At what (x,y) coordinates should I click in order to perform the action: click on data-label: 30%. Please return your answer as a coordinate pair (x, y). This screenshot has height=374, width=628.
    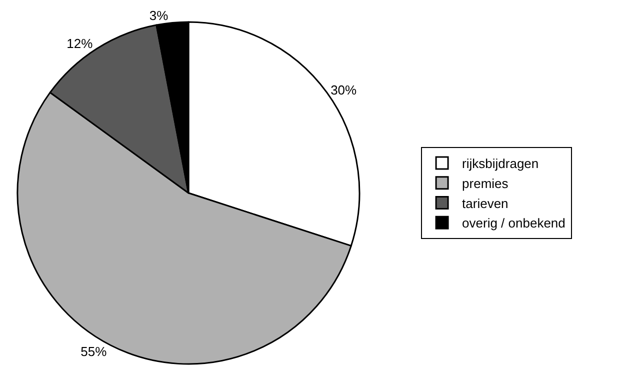
    Looking at the image, I should click on (344, 90).